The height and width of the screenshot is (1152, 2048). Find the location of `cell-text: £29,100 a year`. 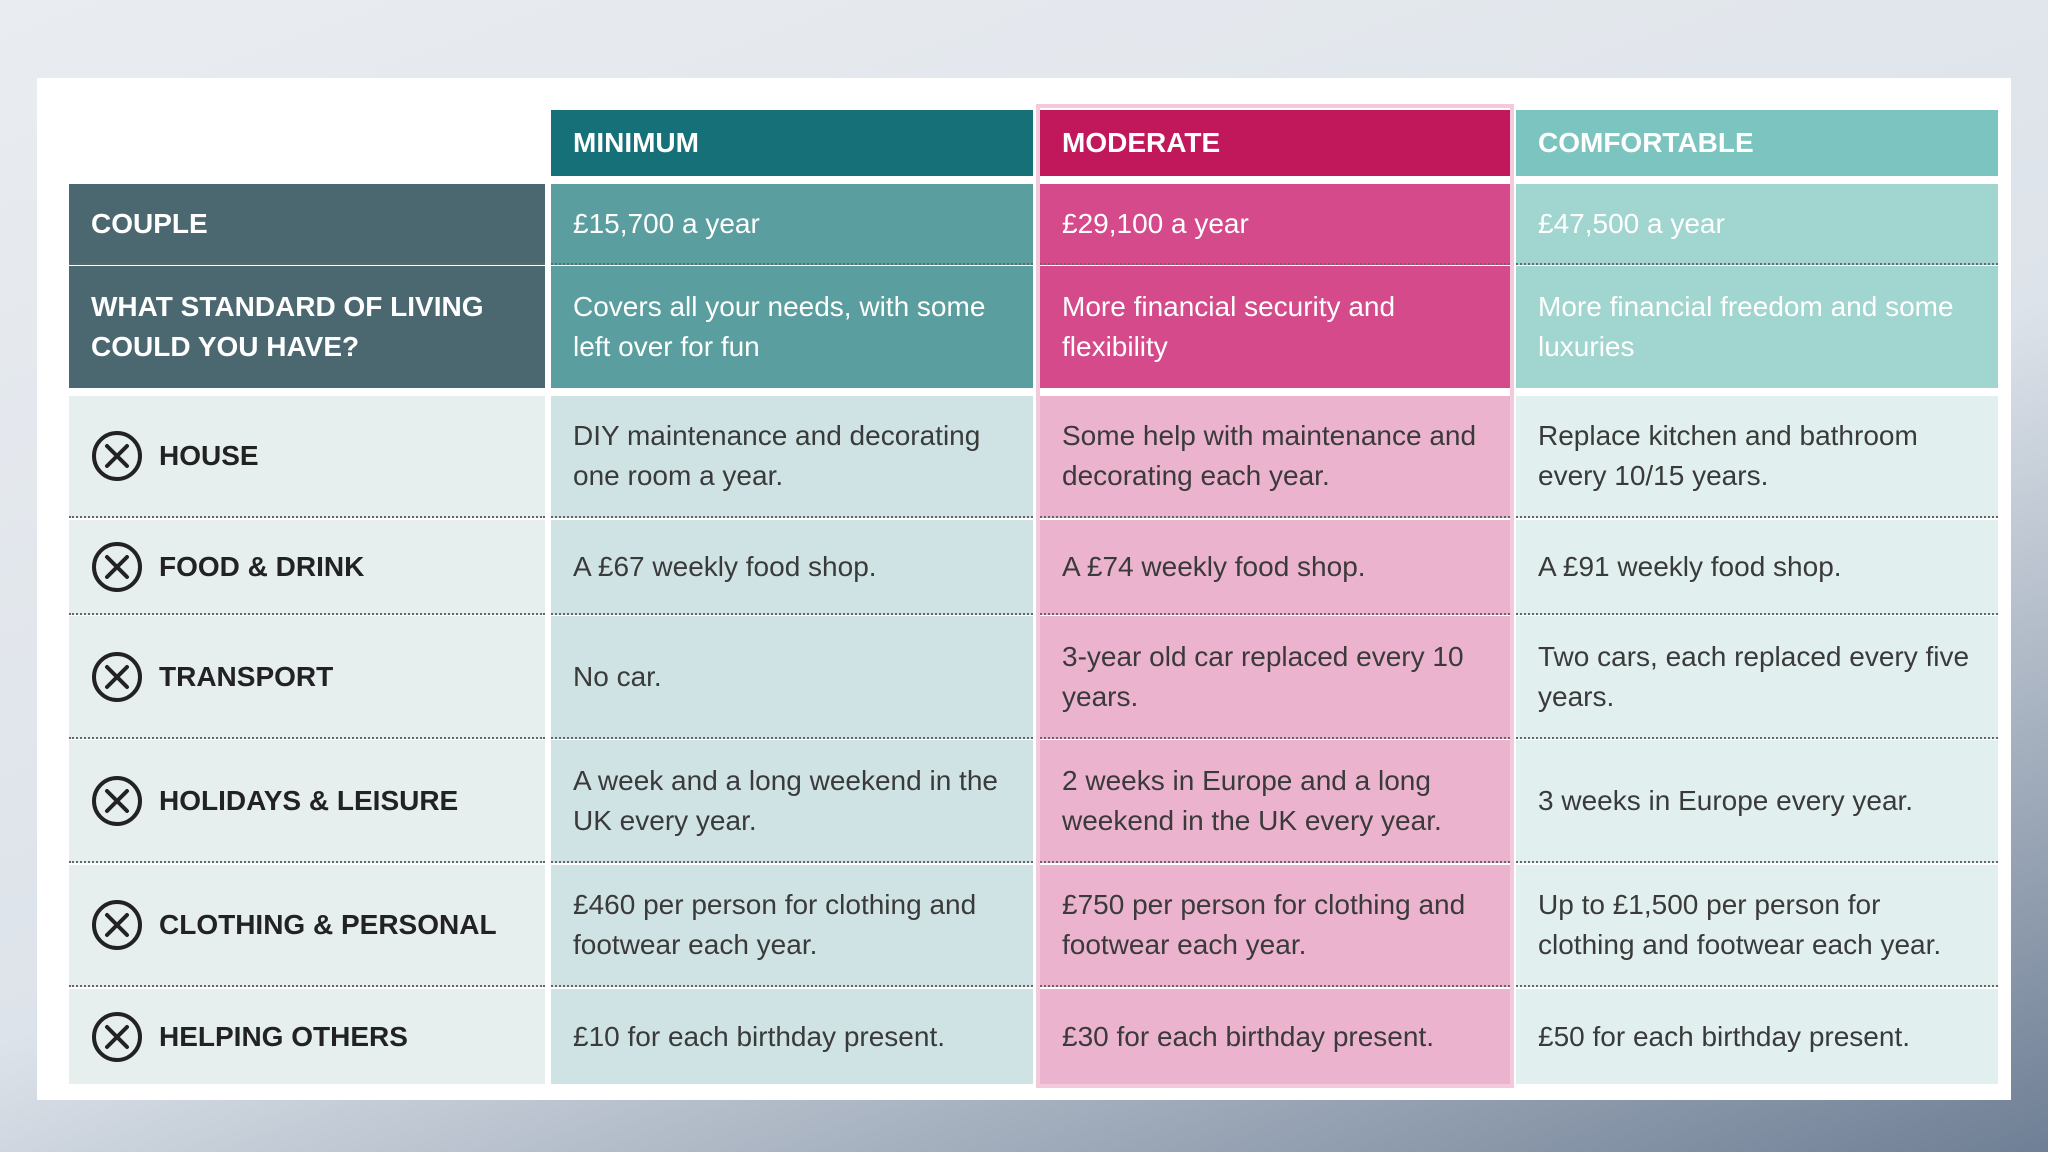

cell-text: £29,100 a year is located at coordinates (1155, 223).